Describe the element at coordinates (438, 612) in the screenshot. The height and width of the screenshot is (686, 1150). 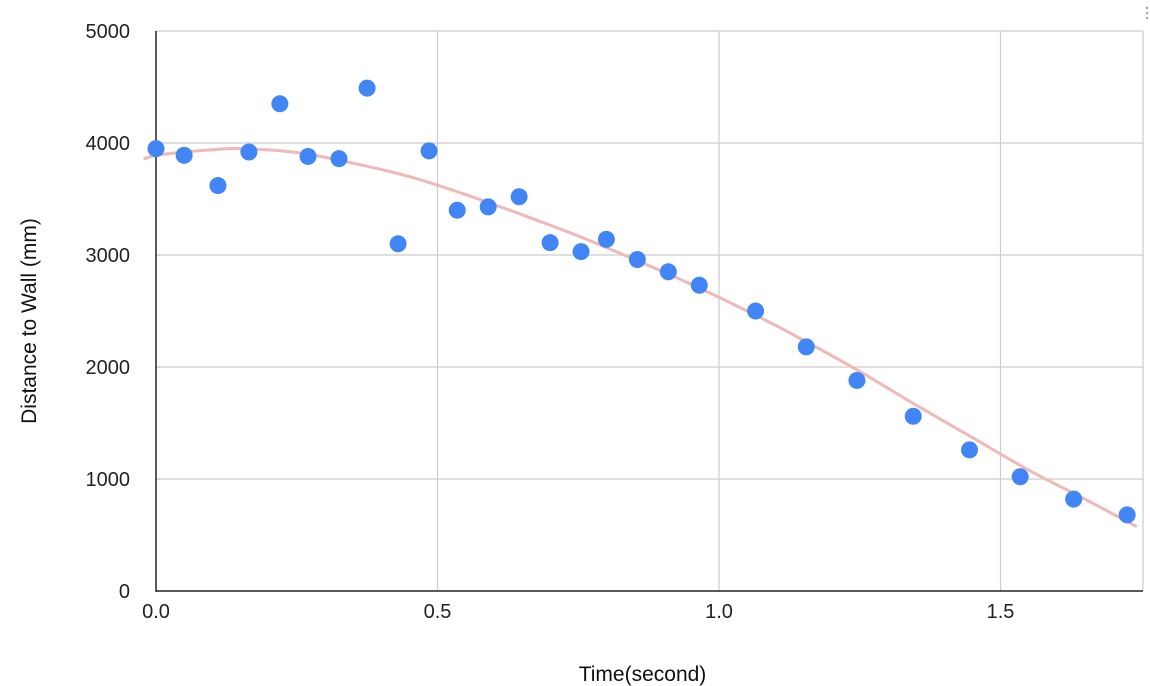
I see `x-tick-label: 0.5` at that location.